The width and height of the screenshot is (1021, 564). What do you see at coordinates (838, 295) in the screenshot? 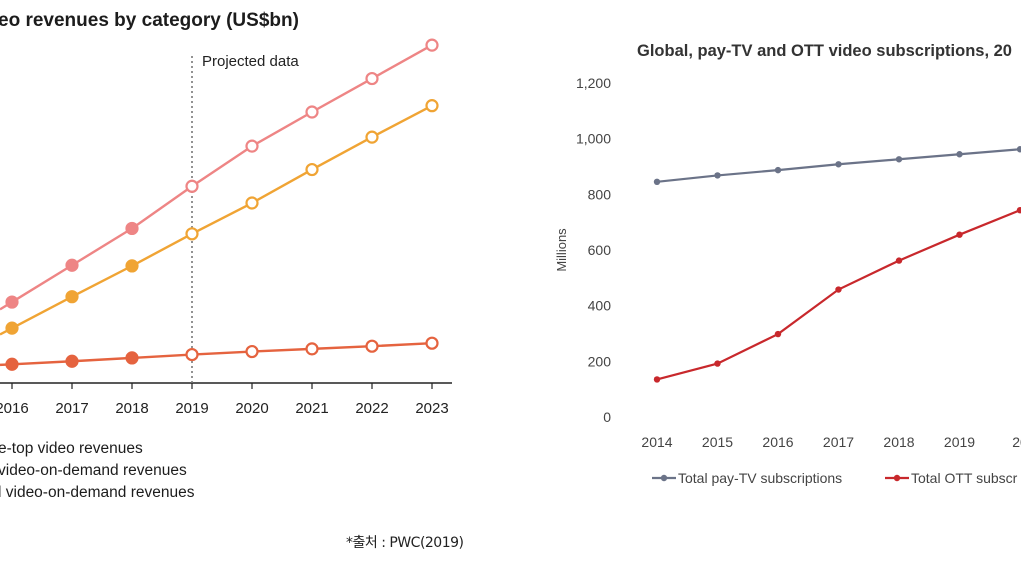
I see `series-line` at bounding box center [838, 295].